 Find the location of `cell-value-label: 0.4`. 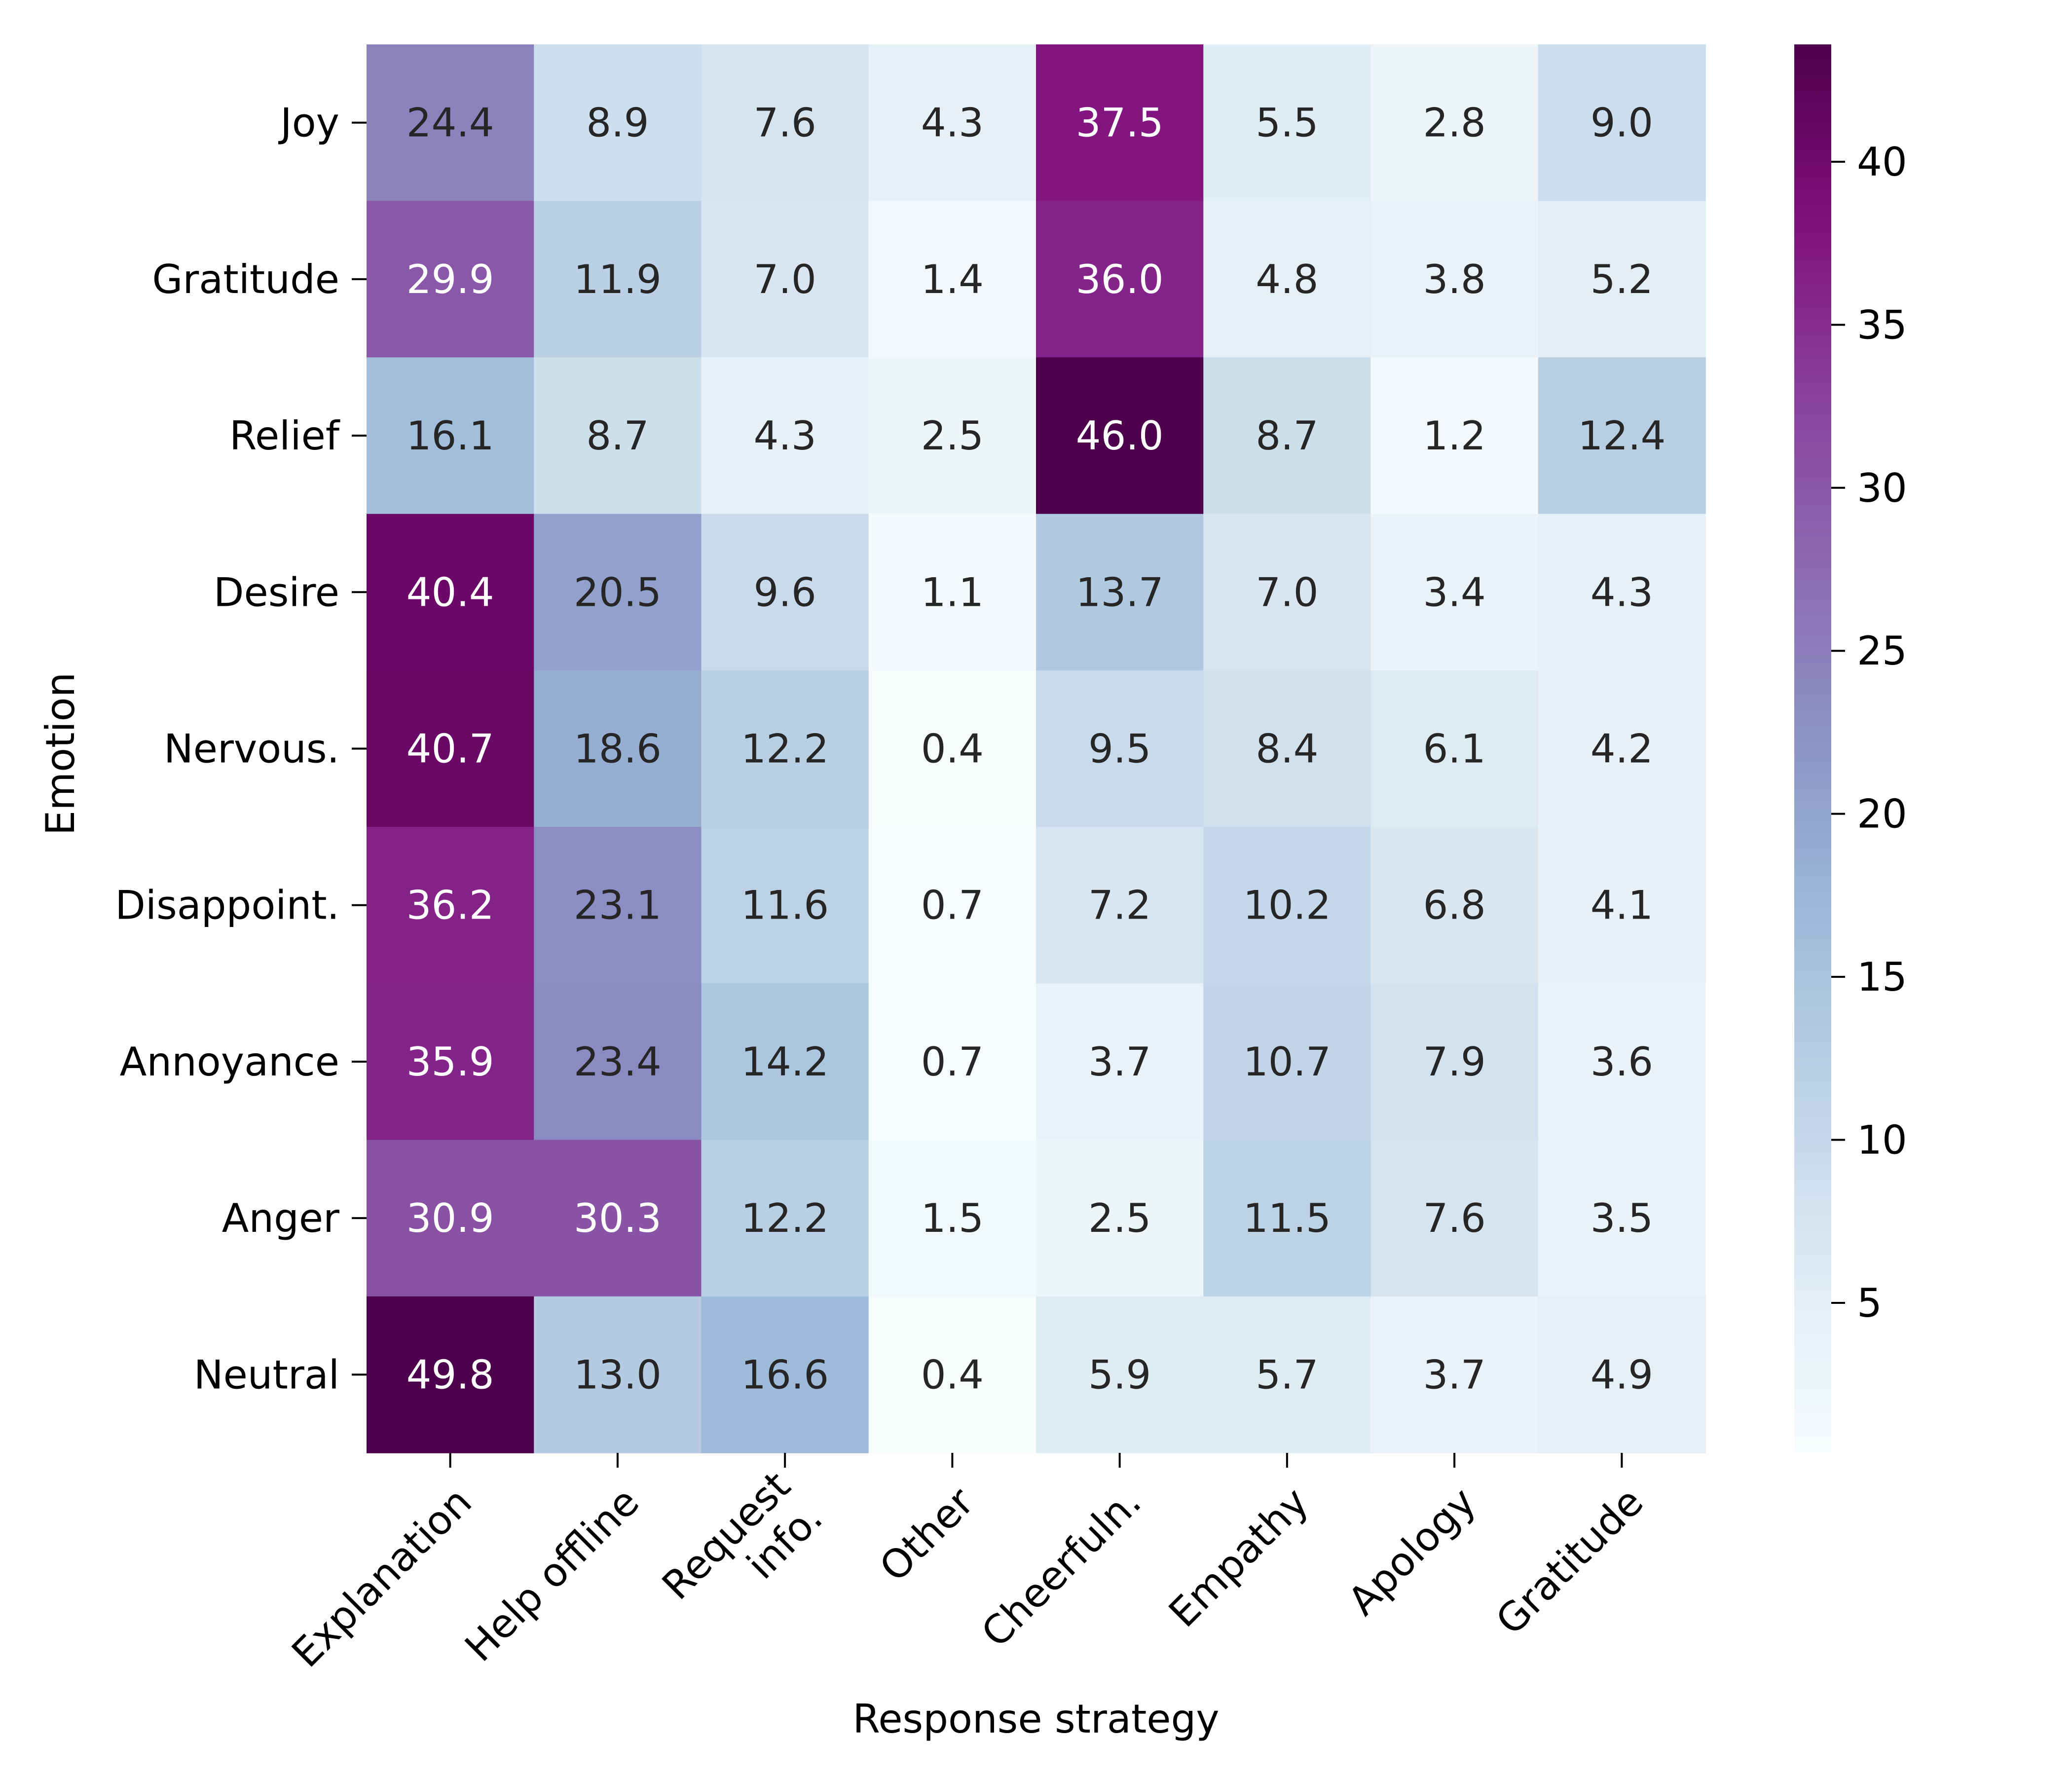

cell-value-label: 0.4 is located at coordinates (953, 749).